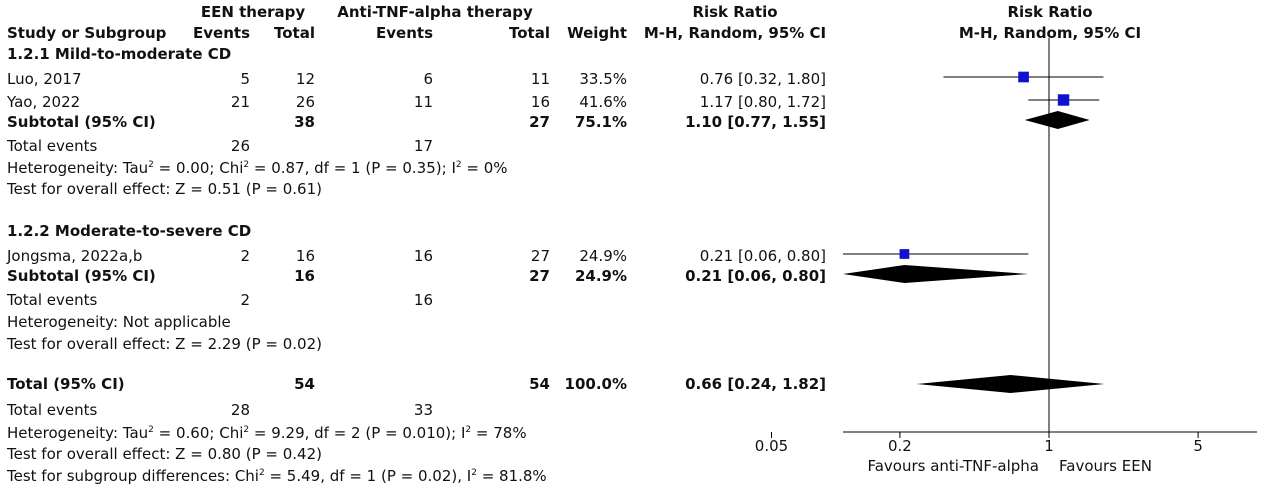 The image size is (1268, 497). What do you see at coordinates (304, 276) in the screenshot?
I see `subtotal-een-total: 16` at bounding box center [304, 276].